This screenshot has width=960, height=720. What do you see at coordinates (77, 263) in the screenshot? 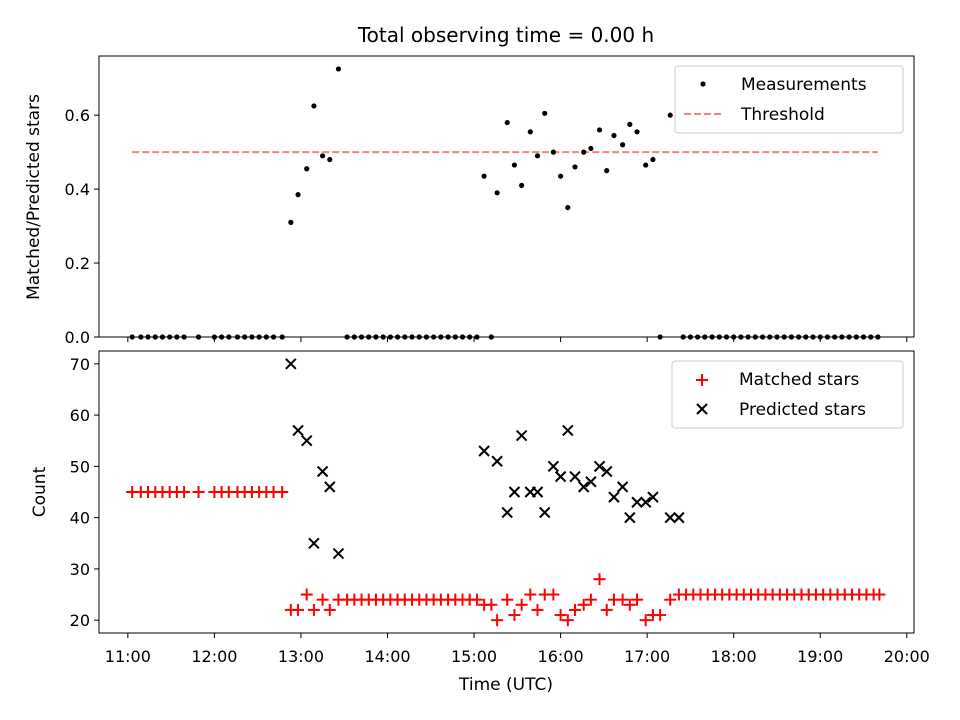
I see `top-y-tick-label: 0.2` at bounding box center [77, 263].